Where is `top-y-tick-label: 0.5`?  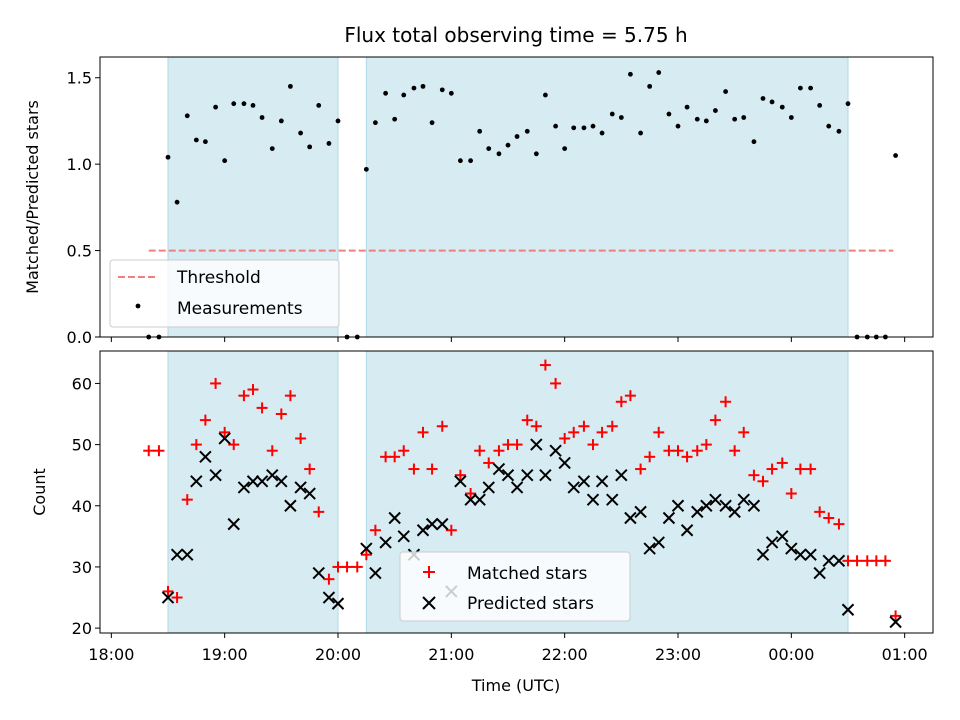 top-y-tick-label: 0.5 is located at coordinates (79, 251).